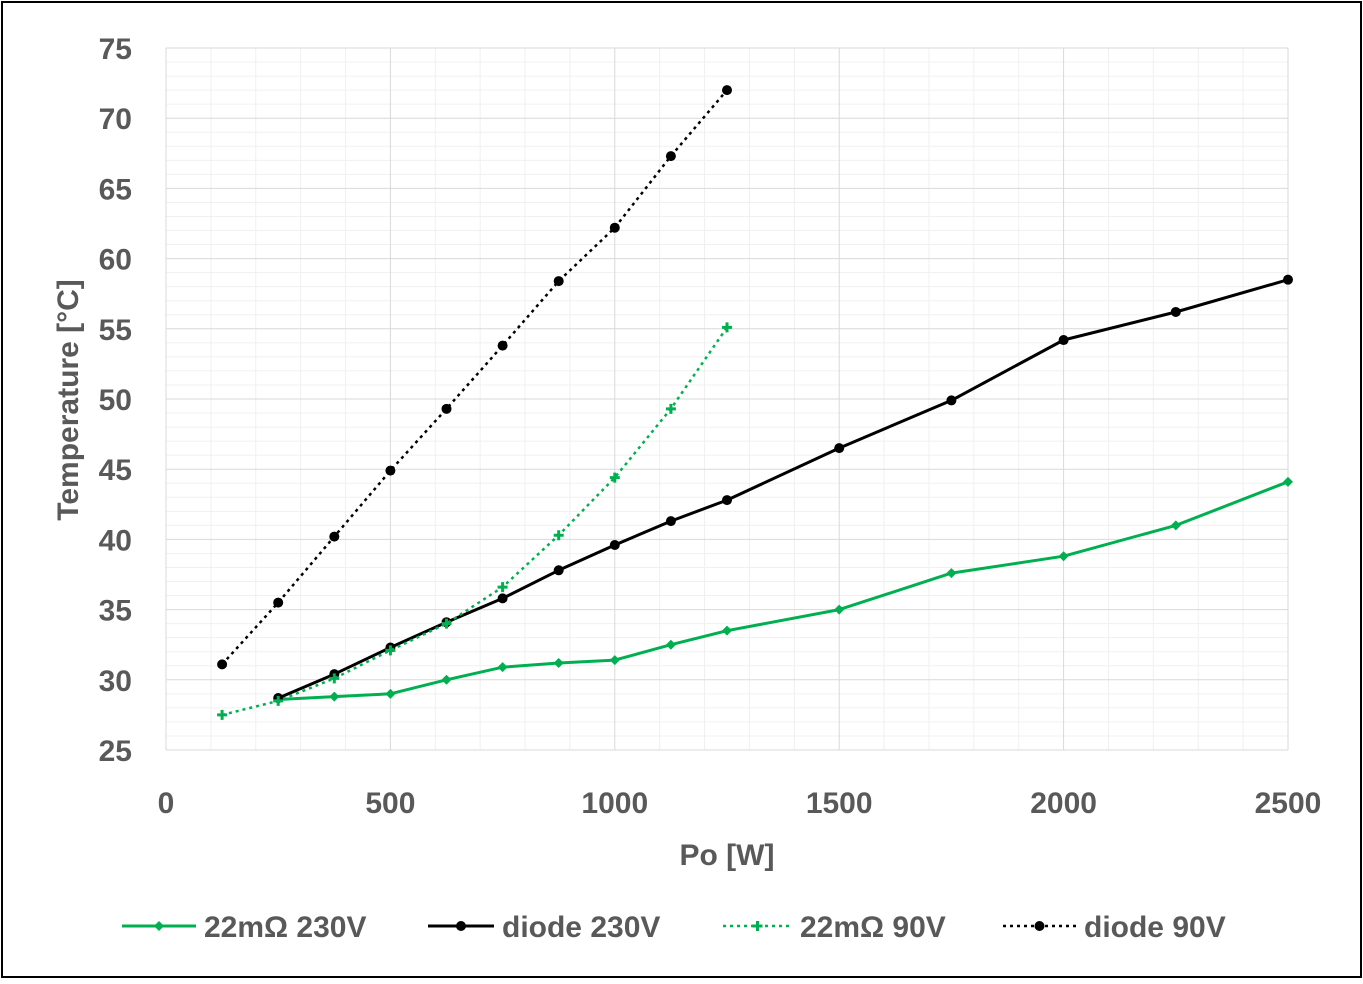  I want to click on y-tick-label: 70, so click(115, 119).